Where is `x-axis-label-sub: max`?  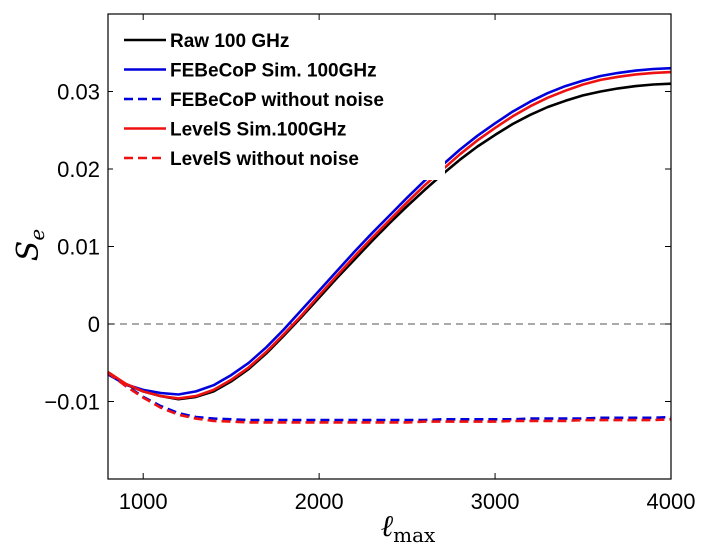
x-axis-label-sub: max is located at coordinates (414, 534).